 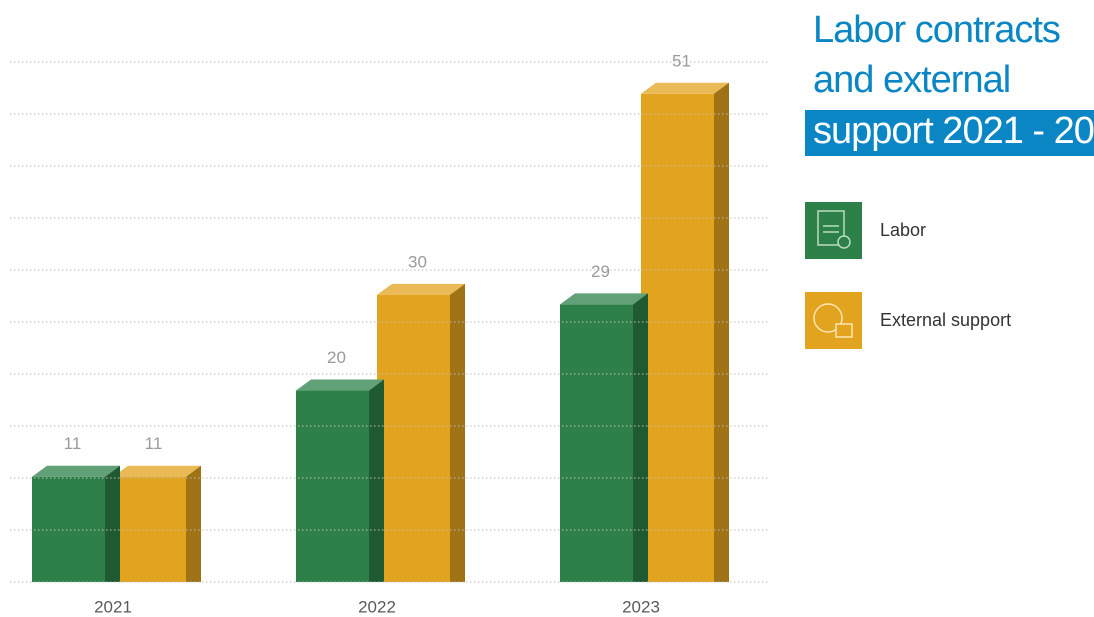 I want to click on legend-label: Labor, so click(x=903, y=230).